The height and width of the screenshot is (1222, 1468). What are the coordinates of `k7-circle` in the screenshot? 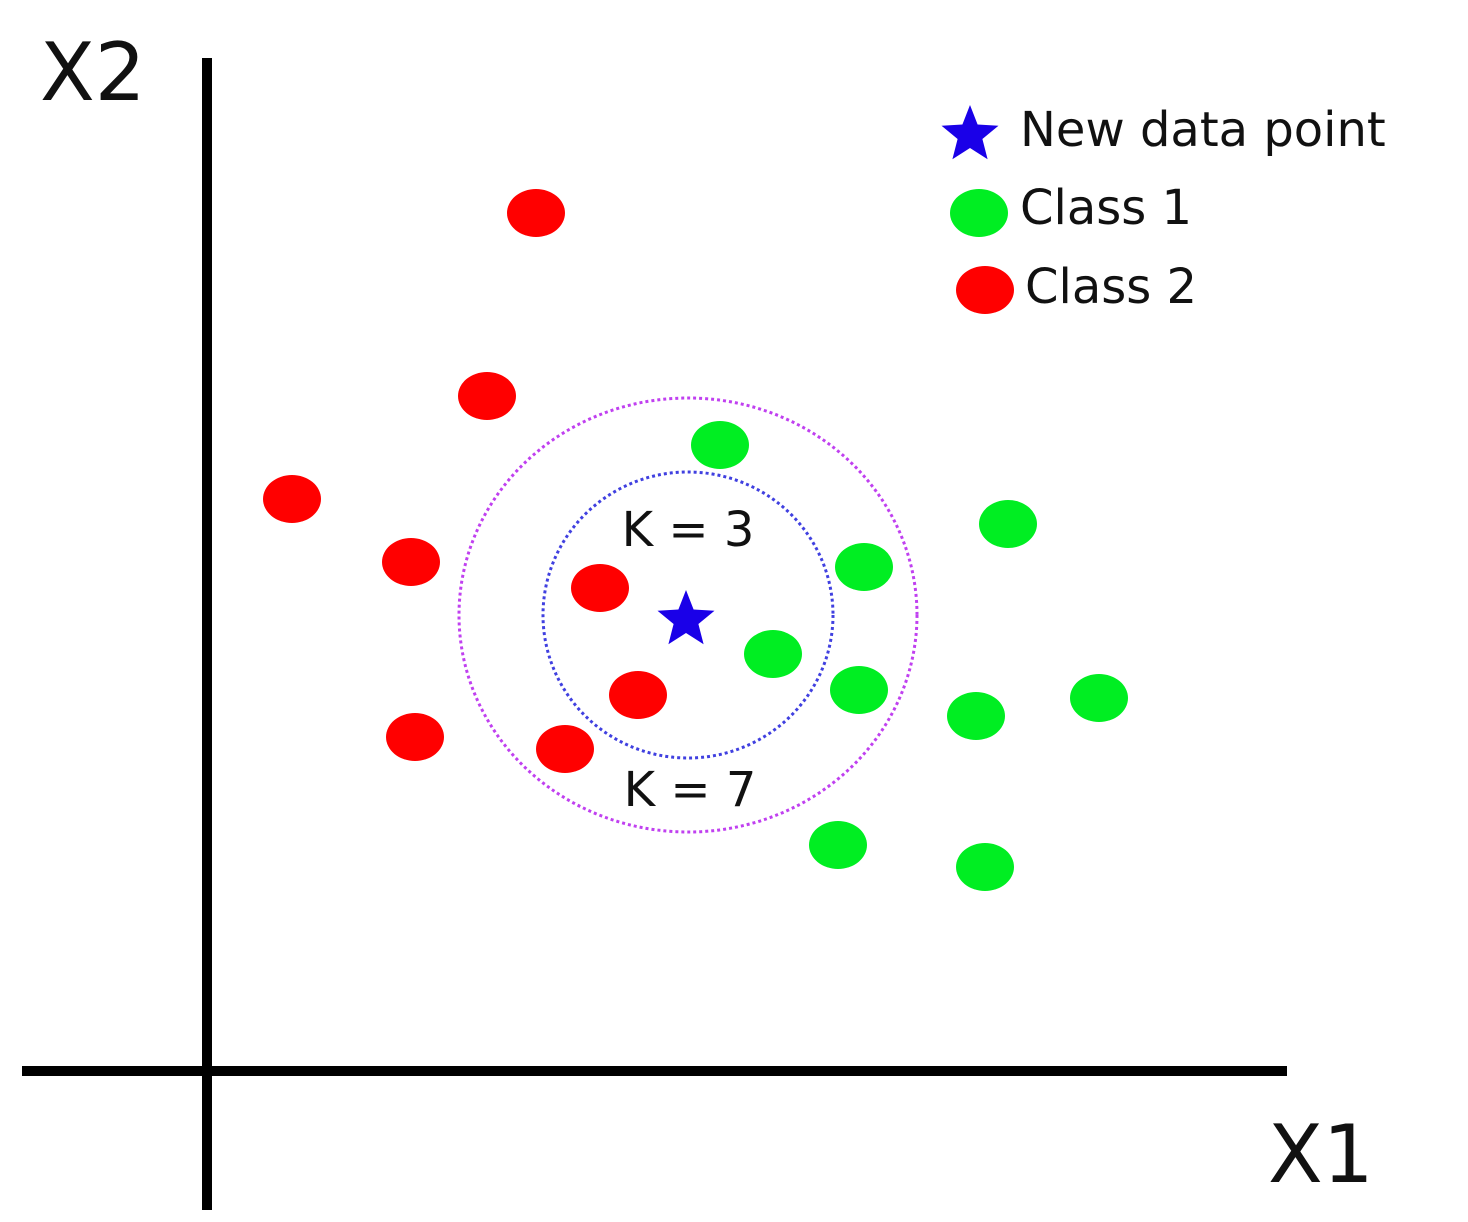 It's located at (688, 615).